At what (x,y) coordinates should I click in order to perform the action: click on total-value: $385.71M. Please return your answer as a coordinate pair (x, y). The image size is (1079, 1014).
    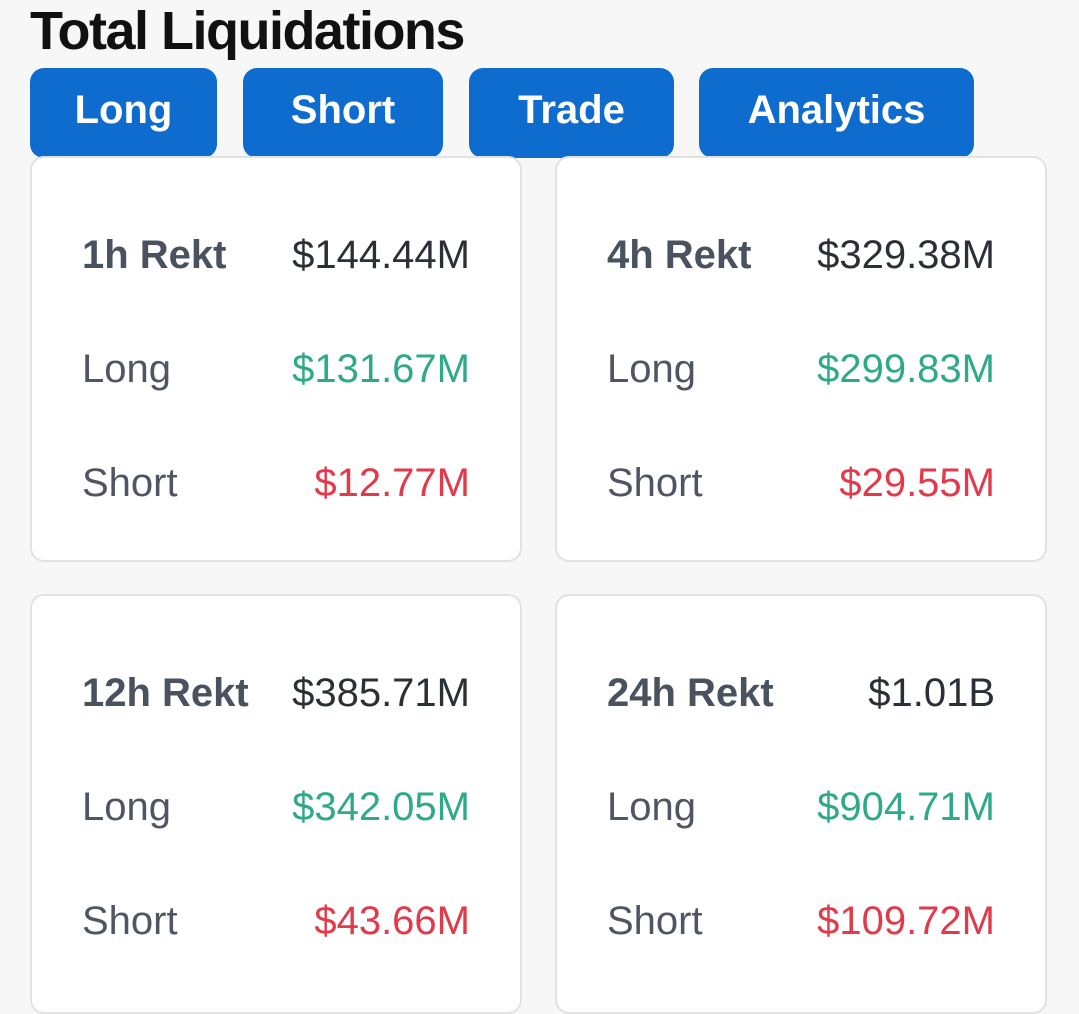
    Looking at the image, I should click on (381, 692).